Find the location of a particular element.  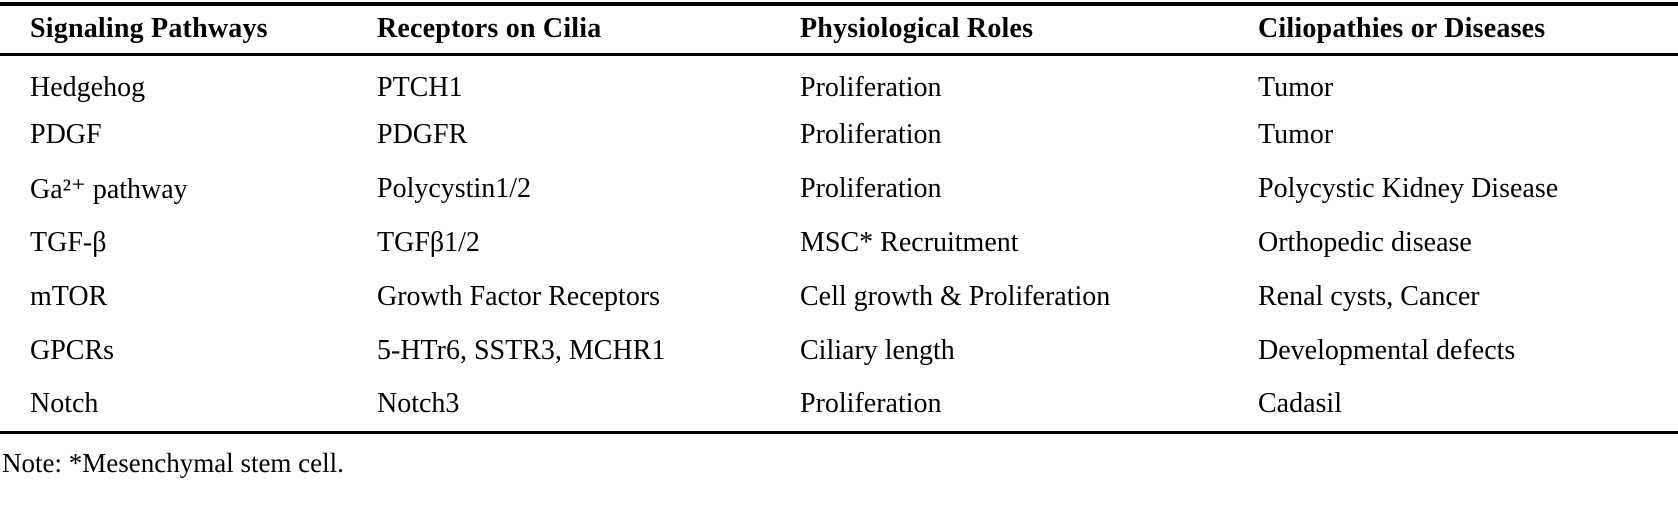

column-header-physiological-roles: Physiological Roles is located at coordinates (999, 30).